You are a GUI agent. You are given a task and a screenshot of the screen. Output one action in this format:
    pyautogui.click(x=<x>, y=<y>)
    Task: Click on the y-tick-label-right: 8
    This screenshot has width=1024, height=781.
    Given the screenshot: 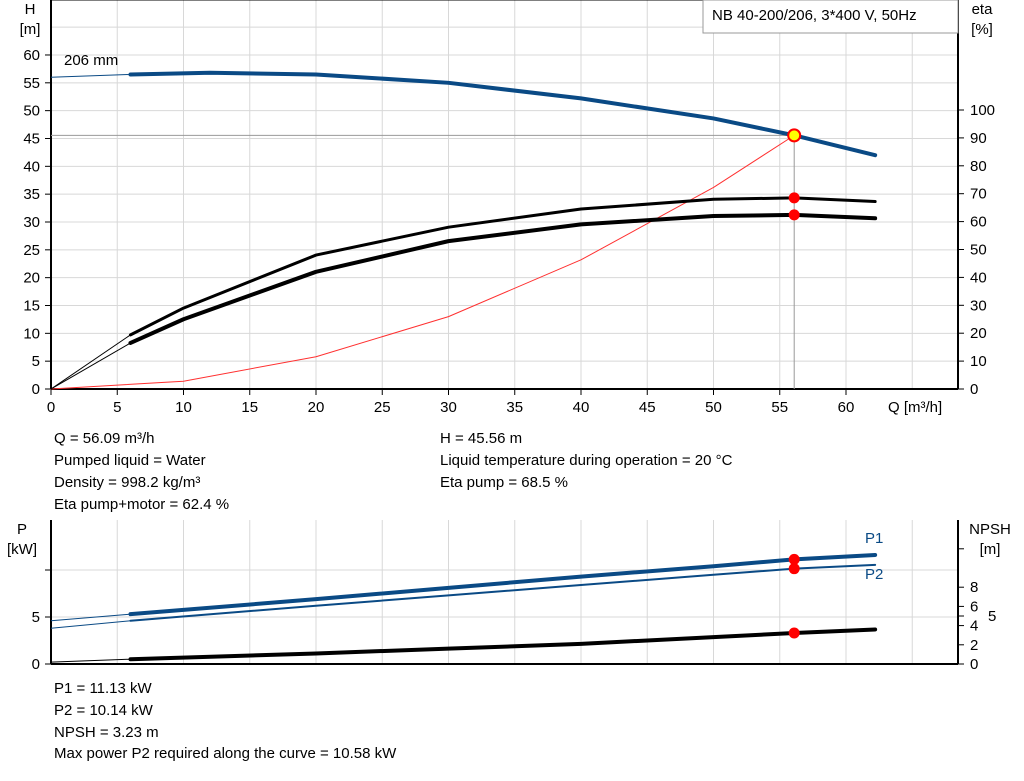 What is the action you would take?
    pyautogui.click(x=974, y=587)
    